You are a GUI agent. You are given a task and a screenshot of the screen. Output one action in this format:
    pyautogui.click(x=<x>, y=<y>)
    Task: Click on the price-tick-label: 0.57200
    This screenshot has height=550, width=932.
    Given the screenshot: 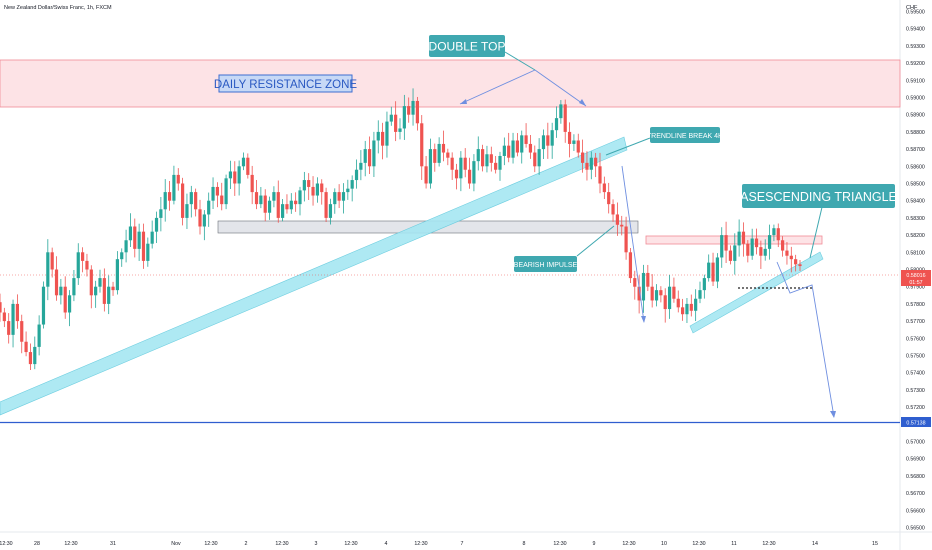 What is the action you would take?
    pyautogui.click(x=915, y=408)
    